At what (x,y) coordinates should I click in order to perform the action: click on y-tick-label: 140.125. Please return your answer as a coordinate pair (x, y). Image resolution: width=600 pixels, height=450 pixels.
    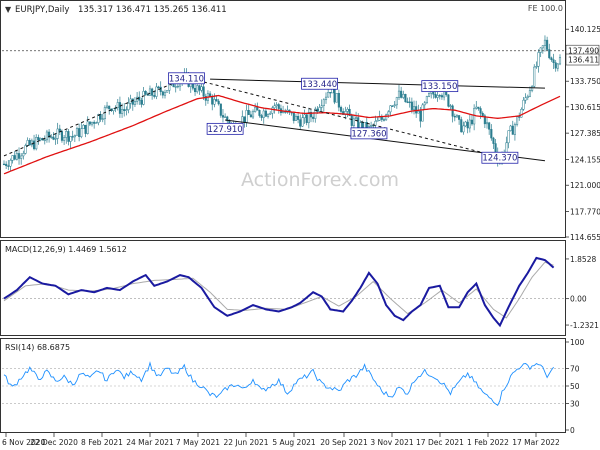
    Looking at the image, I should click on (585, 29).